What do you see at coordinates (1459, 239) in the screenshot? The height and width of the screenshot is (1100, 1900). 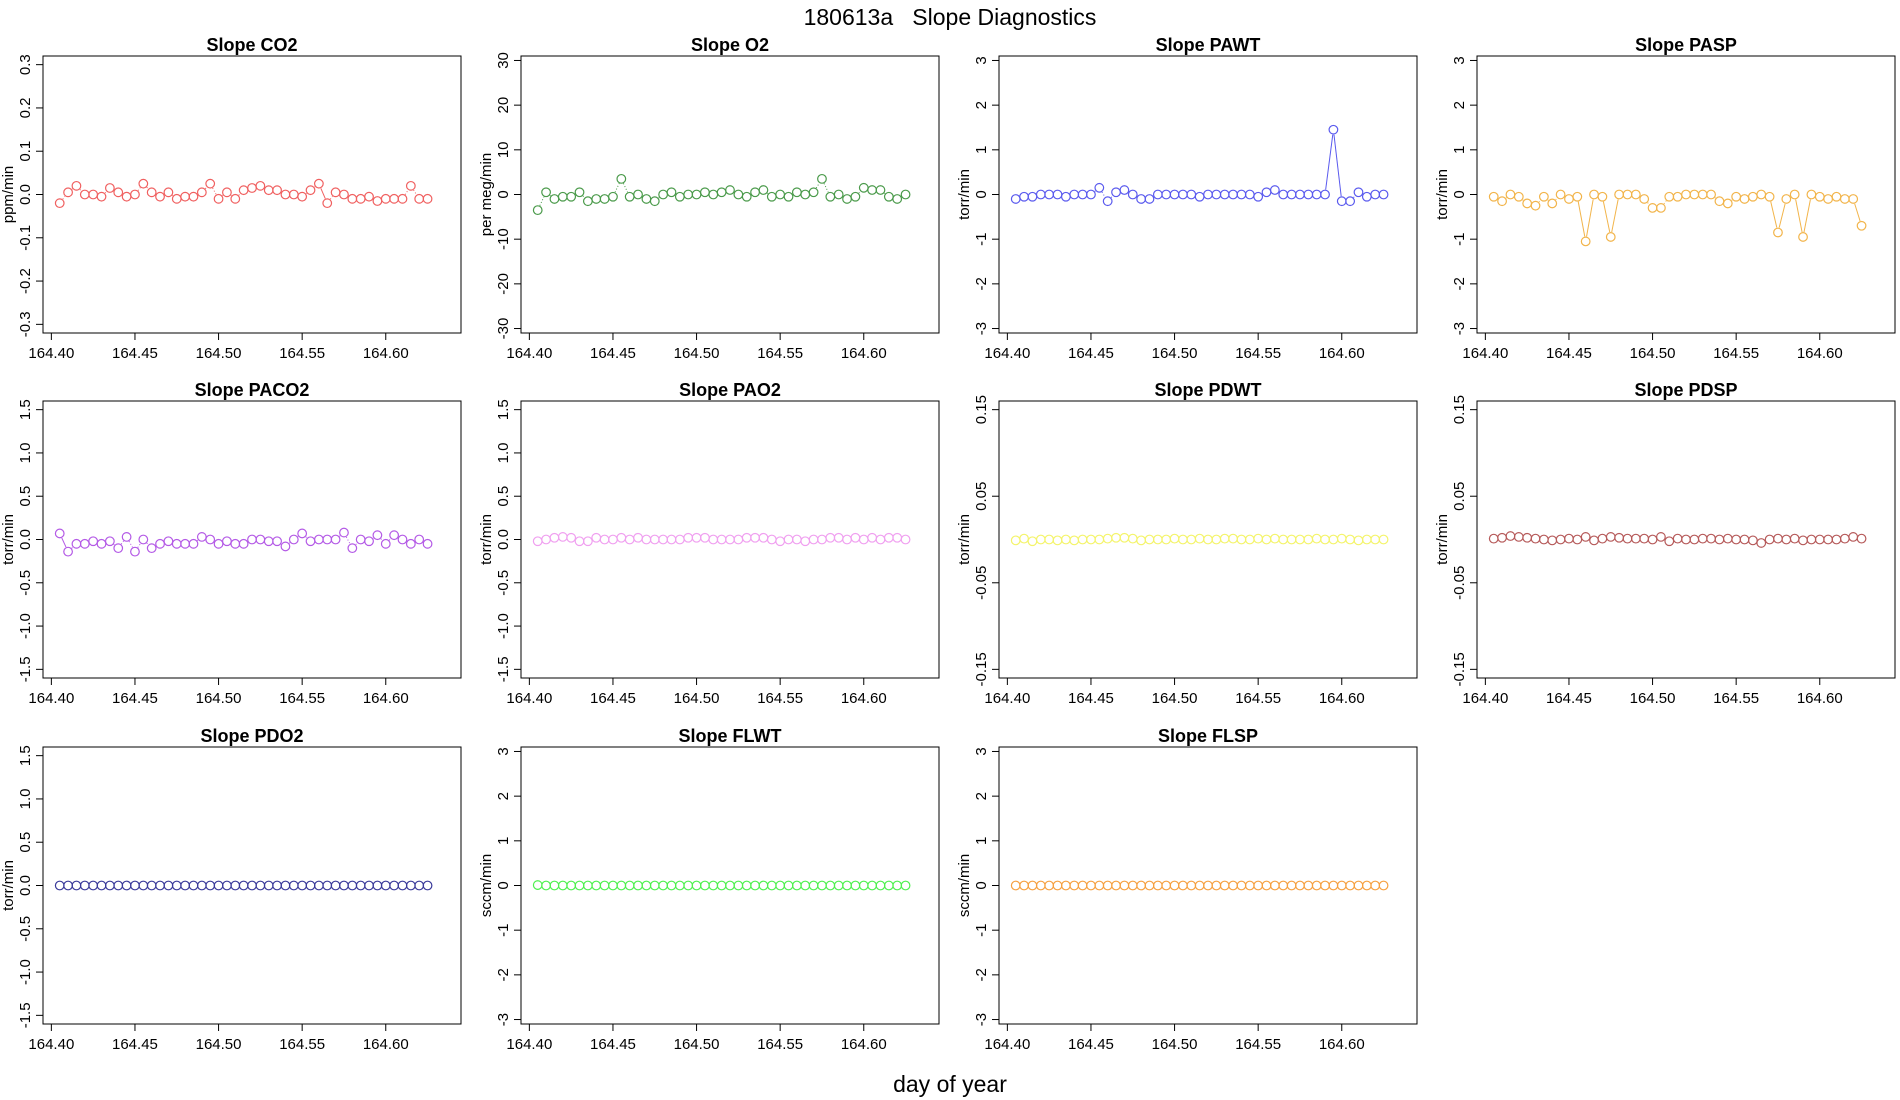 I see `y-tick-label: -1` at bounding box center [1459, 239].